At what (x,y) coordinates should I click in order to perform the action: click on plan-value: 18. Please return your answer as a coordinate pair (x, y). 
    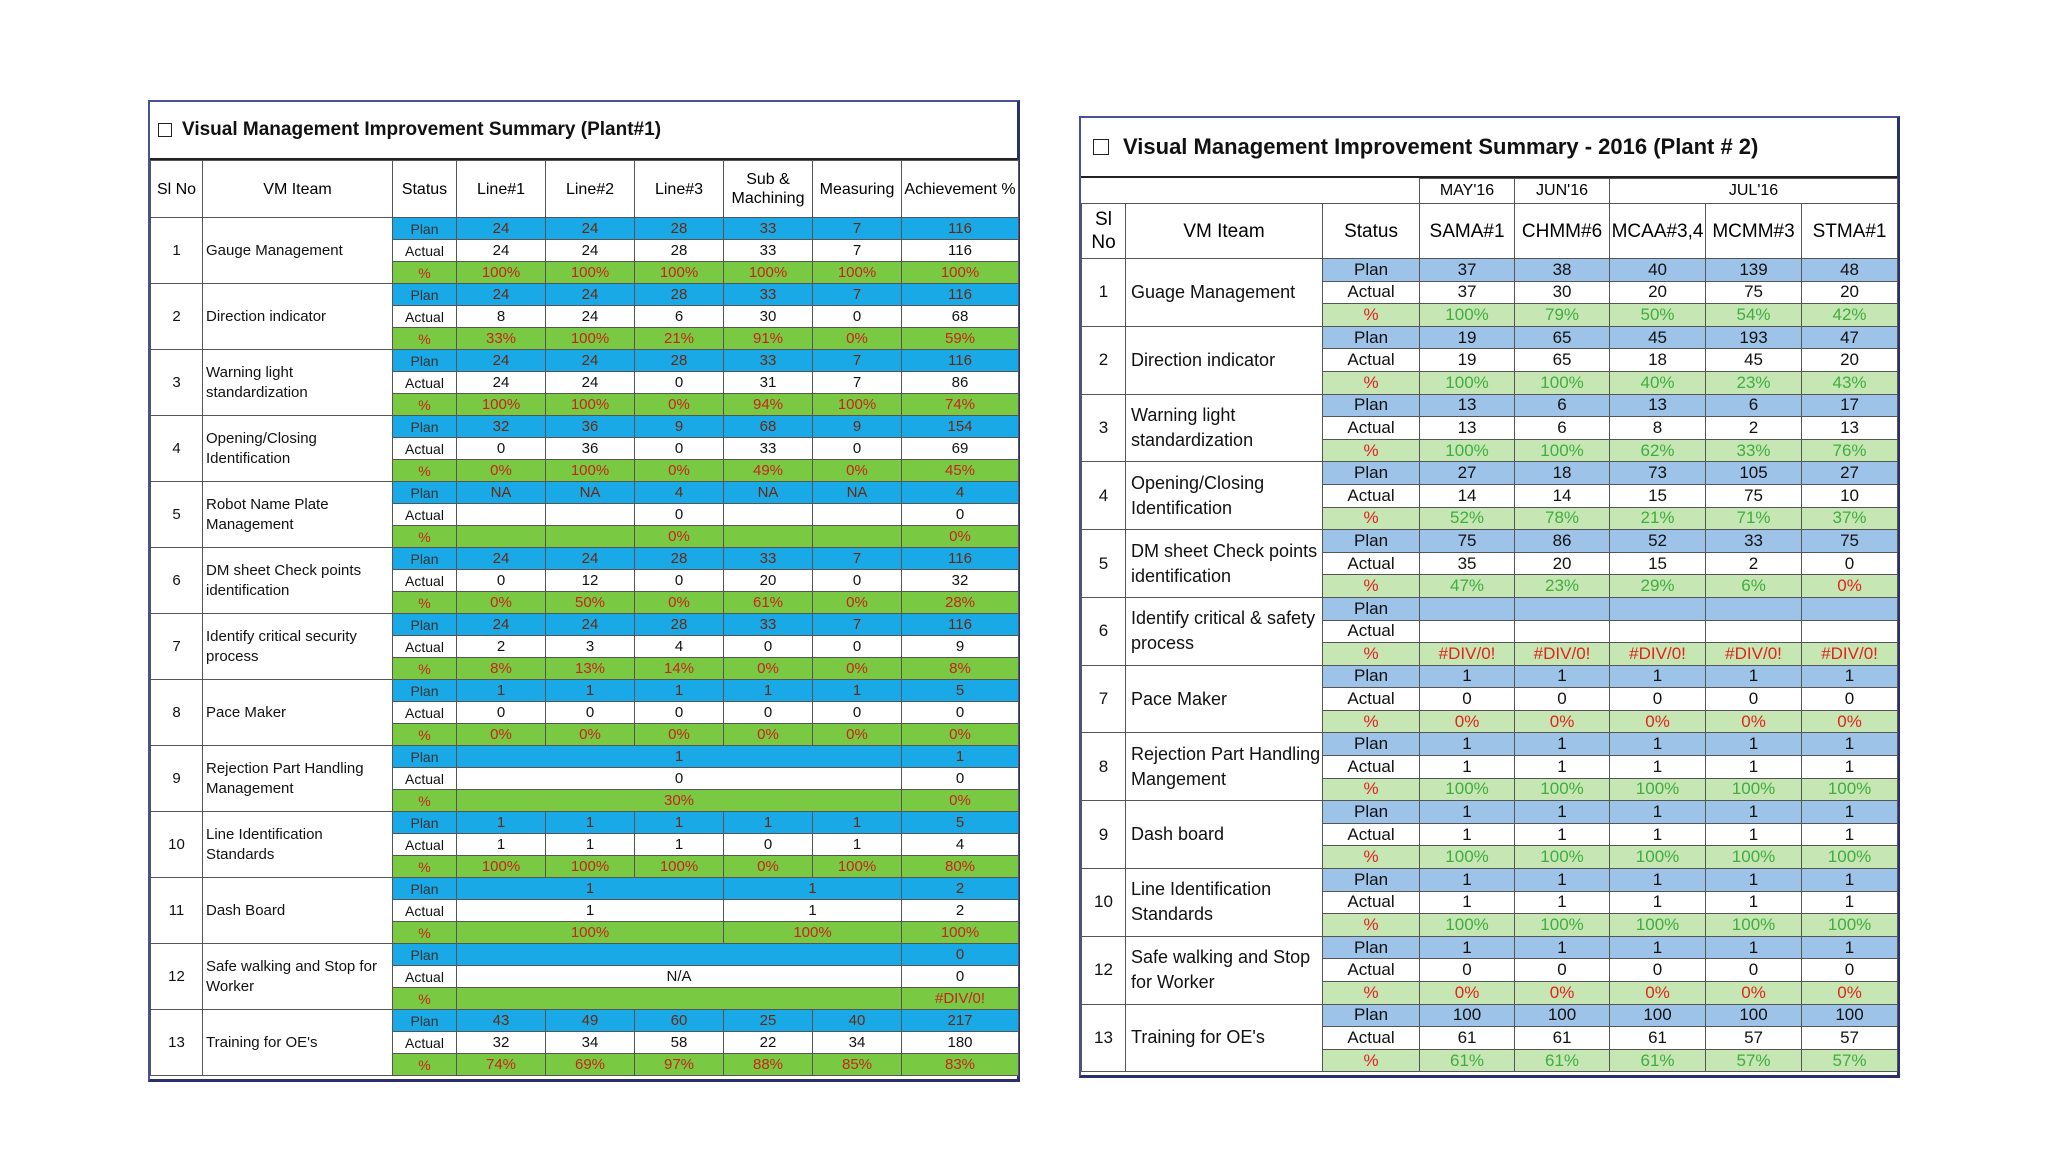
    Looking at the image, I should click on (1562, 473).